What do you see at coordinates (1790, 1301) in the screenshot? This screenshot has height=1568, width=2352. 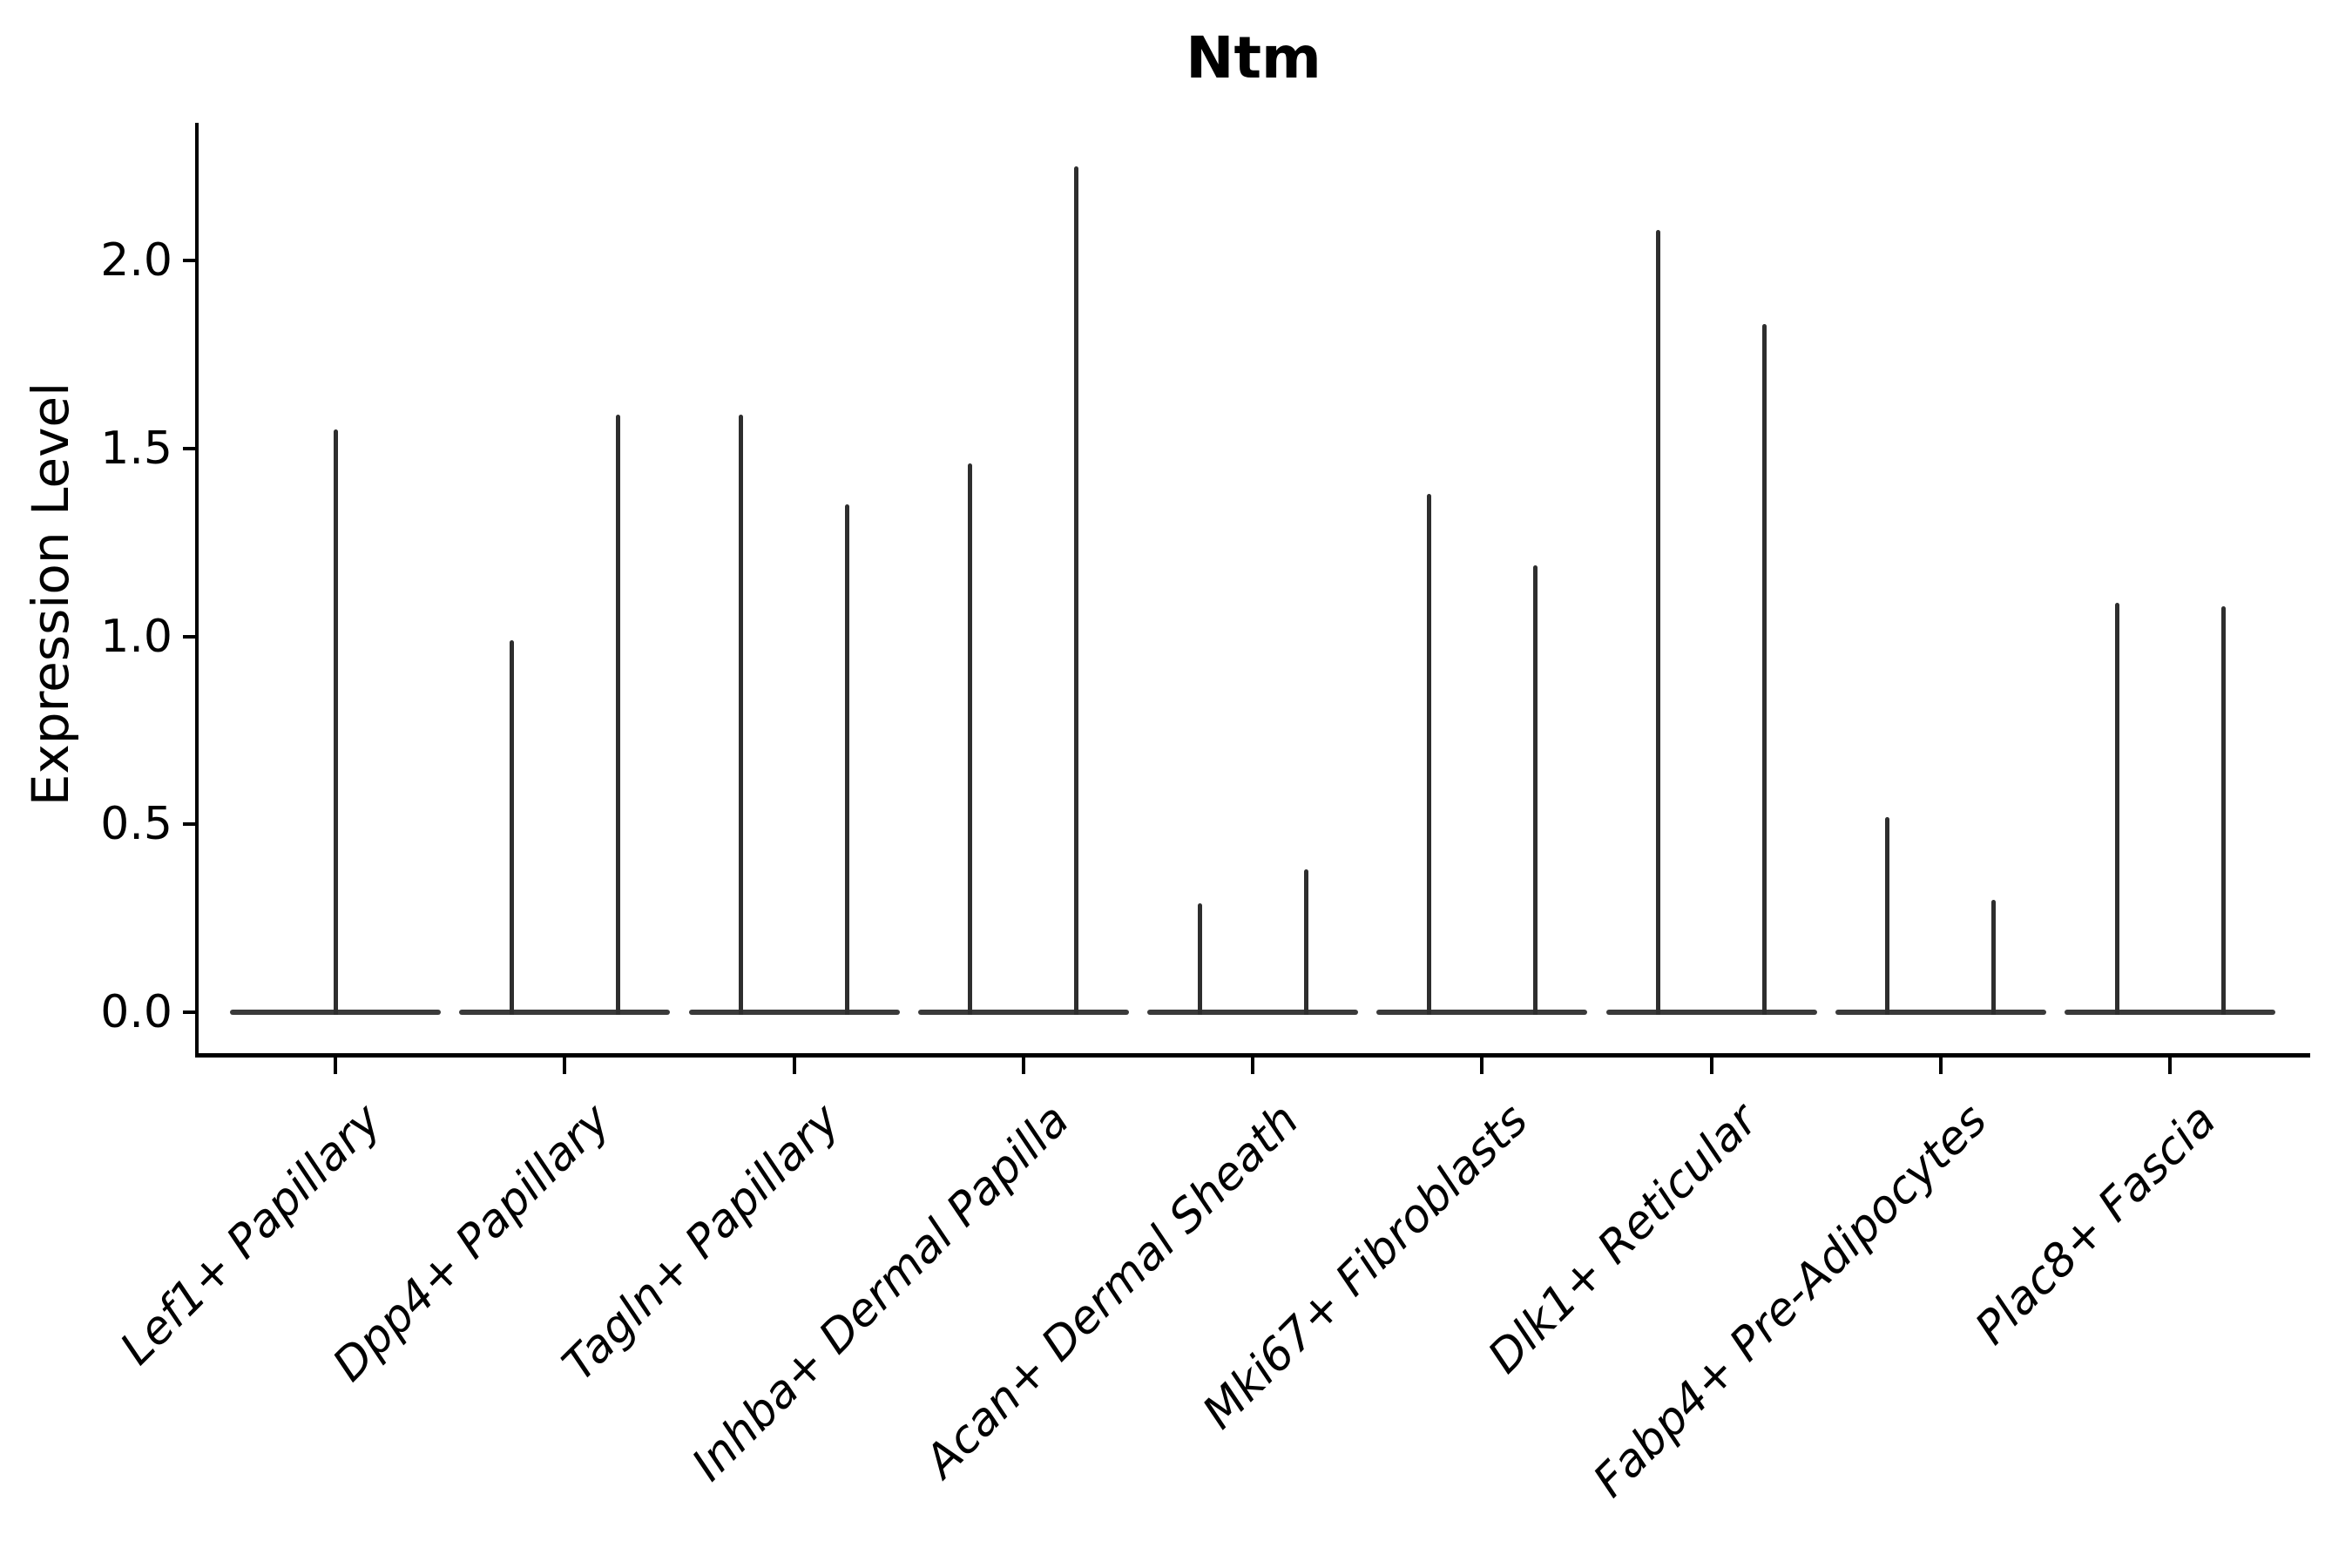 I see `x-tick-label: Fabp4+ Pre-Adipocytes` at bounding box center [1790, 1301].